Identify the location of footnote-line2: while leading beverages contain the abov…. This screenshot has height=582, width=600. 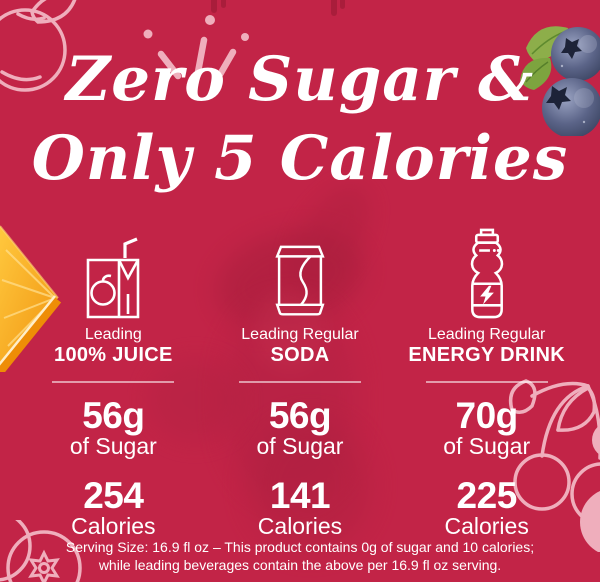
(300, 565).